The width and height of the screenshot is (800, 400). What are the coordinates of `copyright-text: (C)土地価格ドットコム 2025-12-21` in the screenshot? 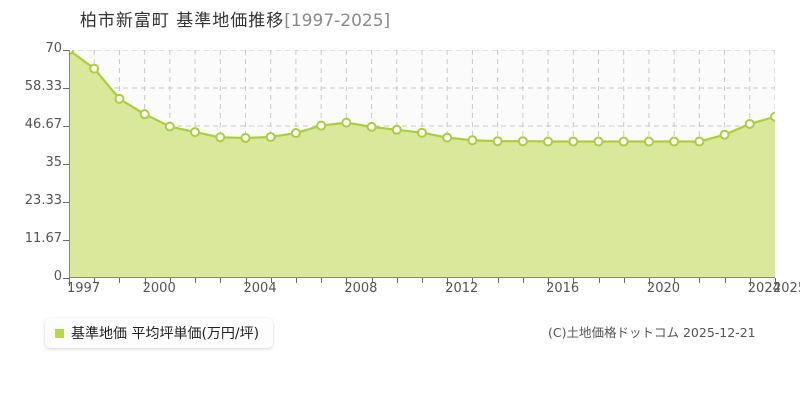 It's located at (652, 332).